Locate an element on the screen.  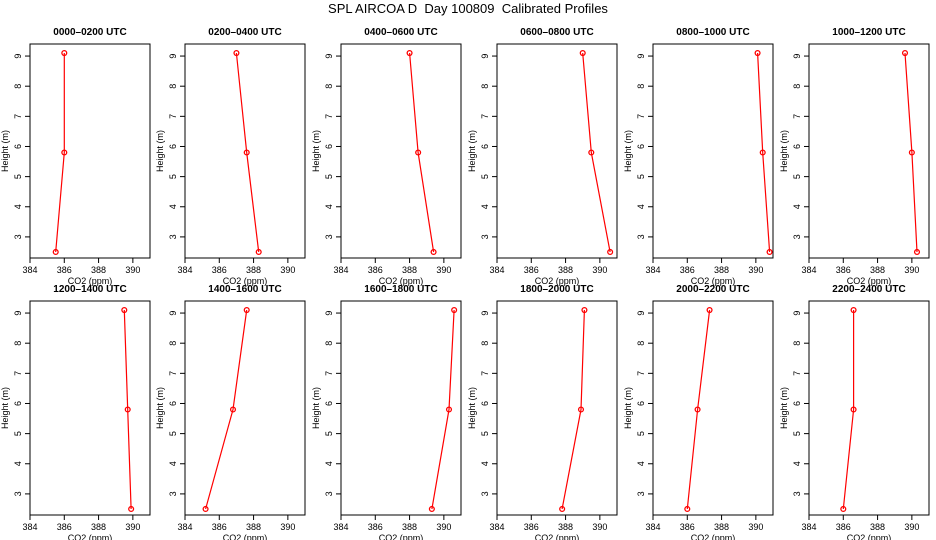
panel-title: 0400–0600 UTC is located at coordinates (400, 32).